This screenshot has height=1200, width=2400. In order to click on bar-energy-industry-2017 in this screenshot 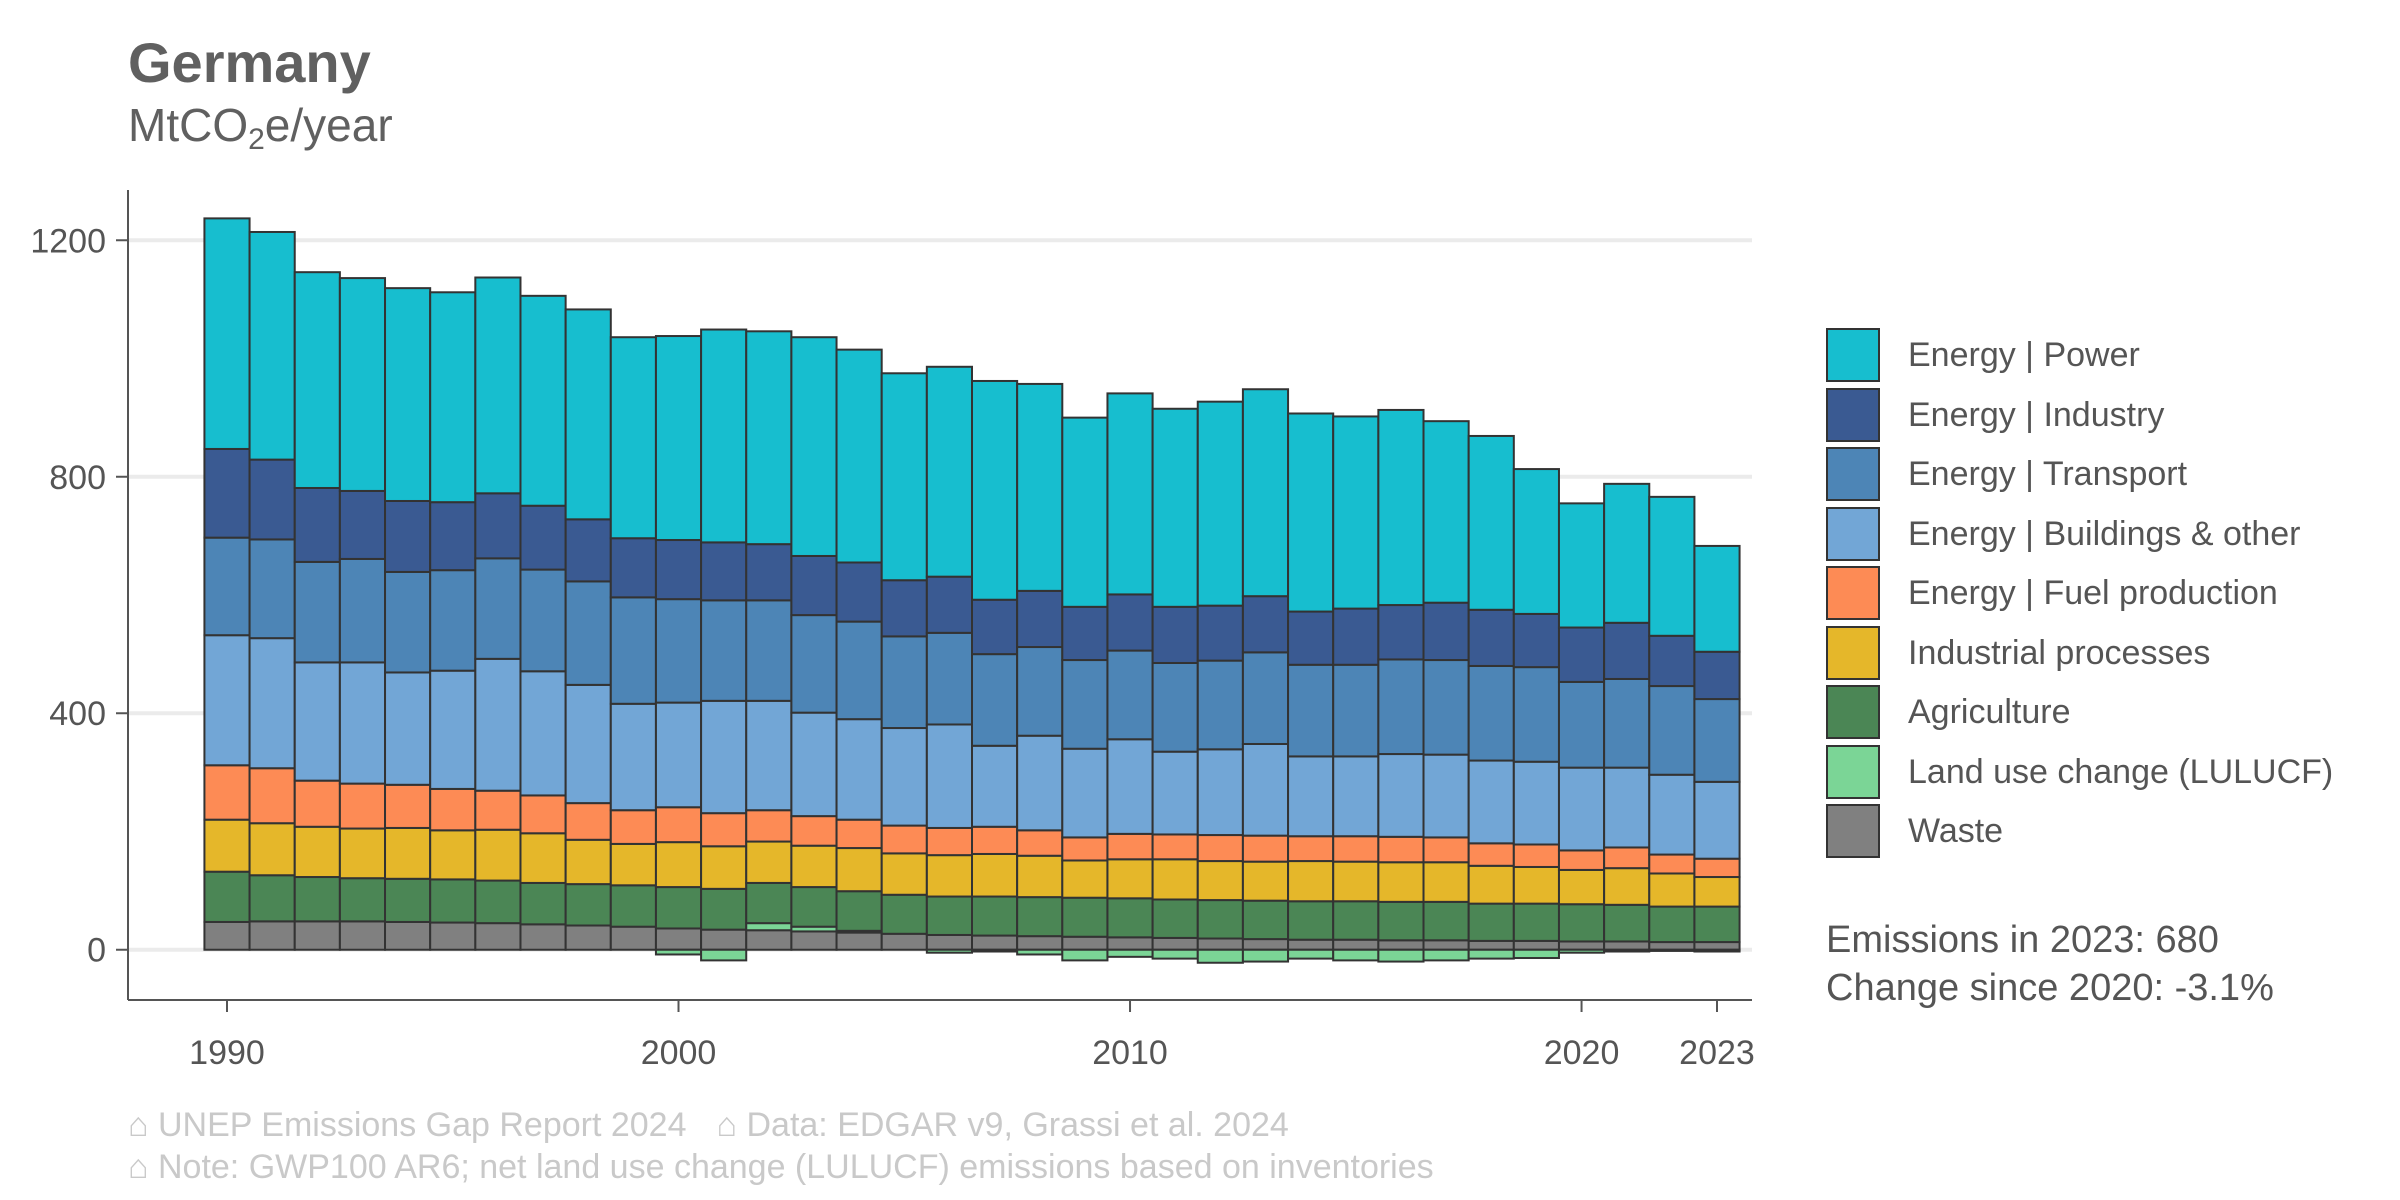, I will do `click(1446, 631)`.